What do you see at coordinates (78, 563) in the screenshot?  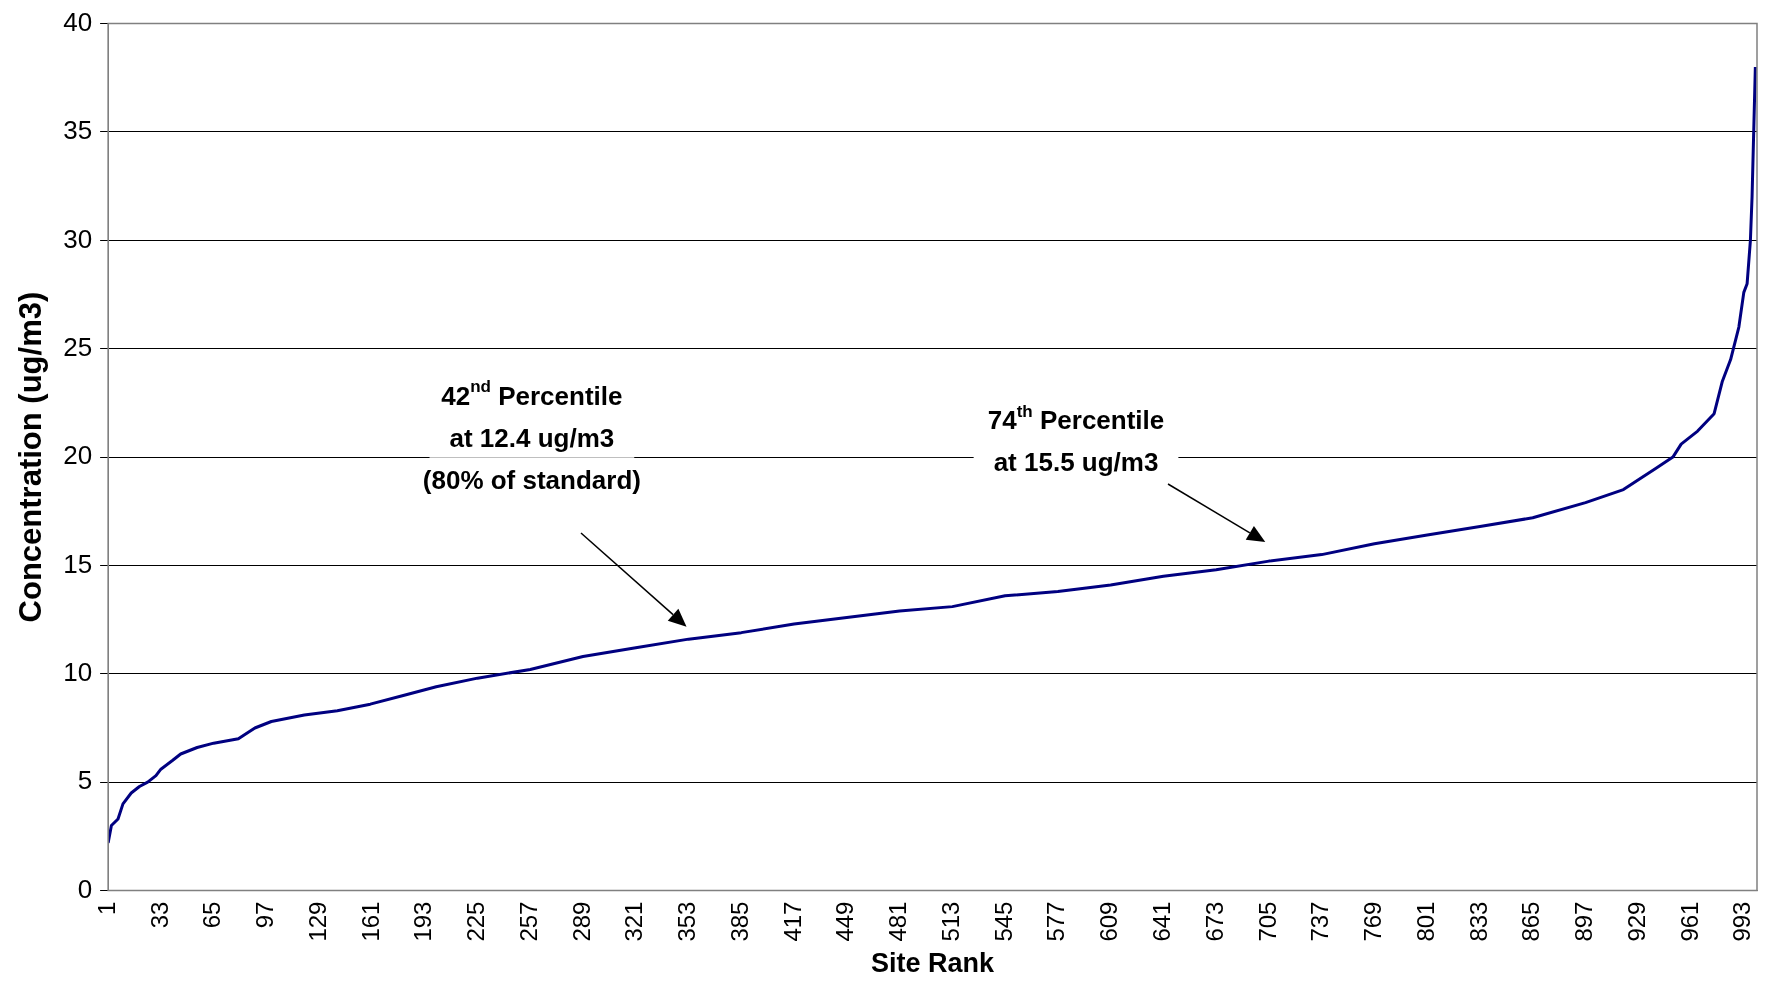 I see `y-tick-label: 15` at bounding box center [78, 563].